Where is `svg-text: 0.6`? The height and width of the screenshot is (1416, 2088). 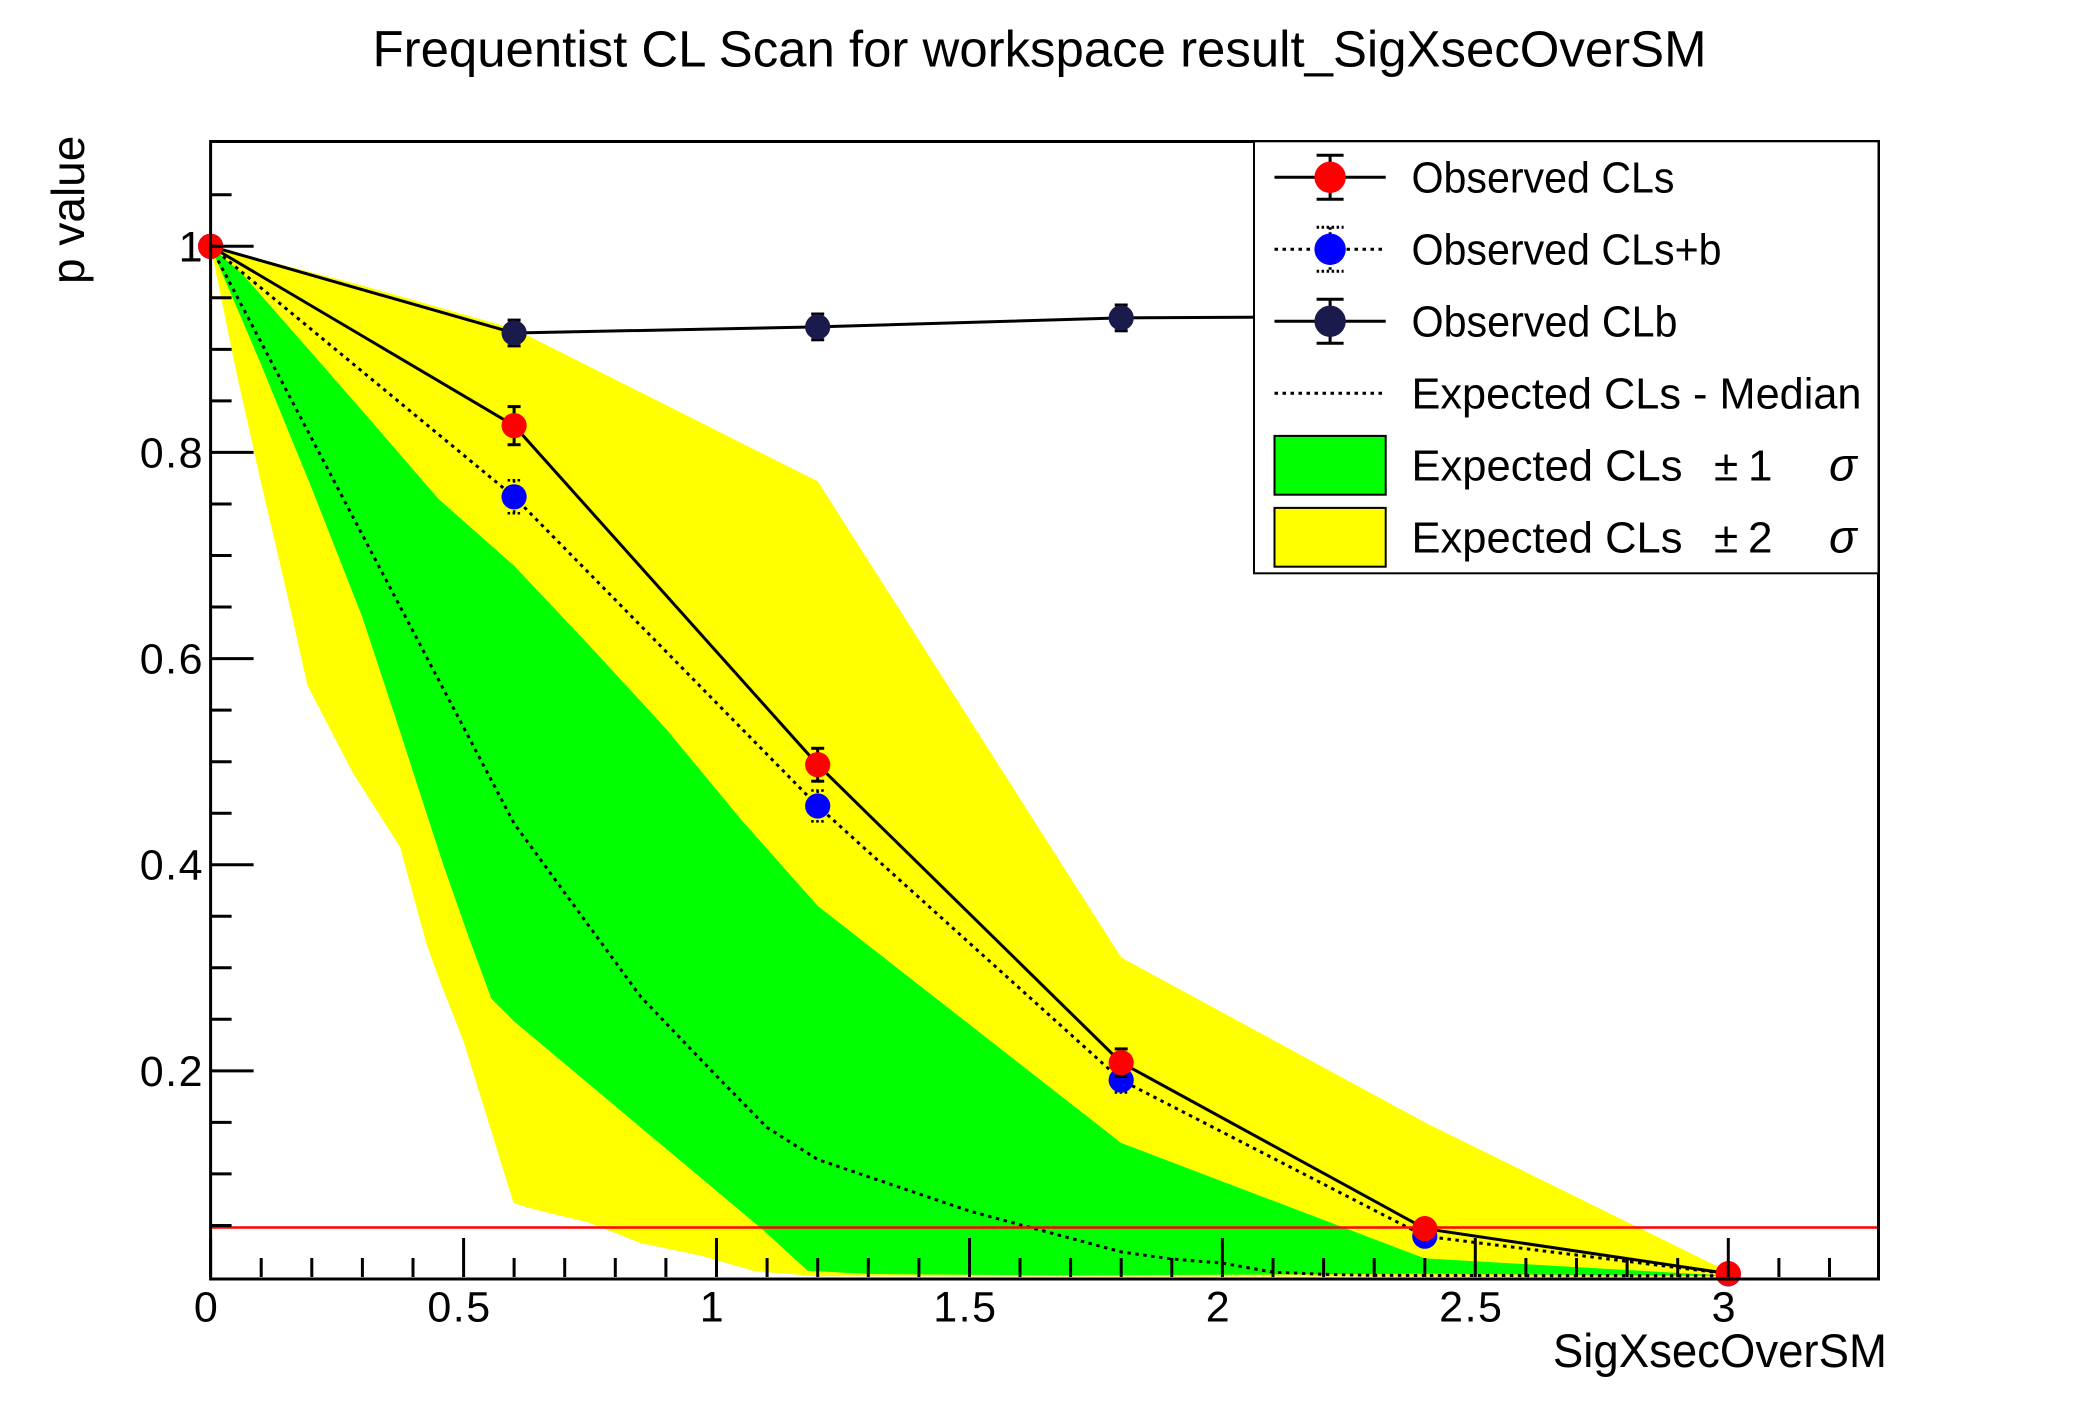 svg-text: 0.6 is located at coordinates (172, 660).